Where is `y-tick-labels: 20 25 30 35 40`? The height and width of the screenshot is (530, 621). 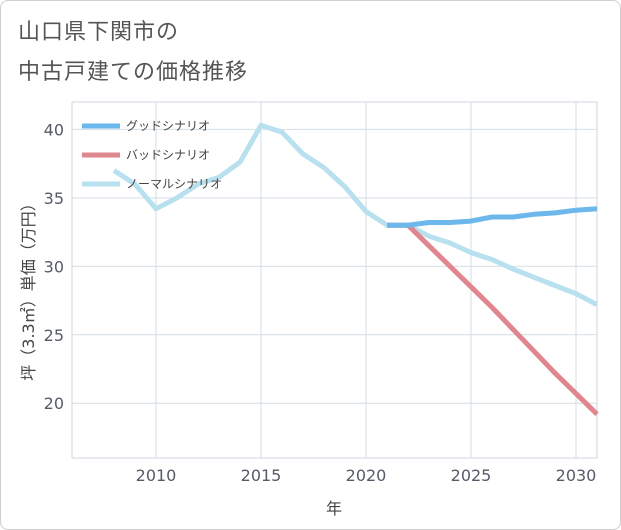 y-tick-labels: 20 25 30 35 40 is located at coordinates (54, 266).